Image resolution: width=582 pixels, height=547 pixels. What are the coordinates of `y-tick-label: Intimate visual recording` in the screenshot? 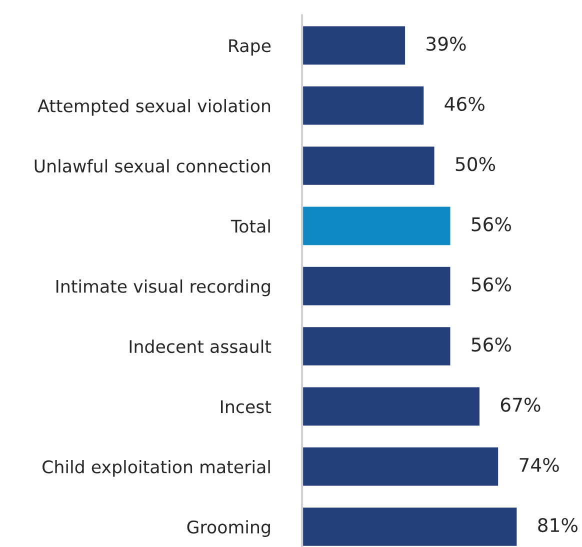 It's located at (163, 287).